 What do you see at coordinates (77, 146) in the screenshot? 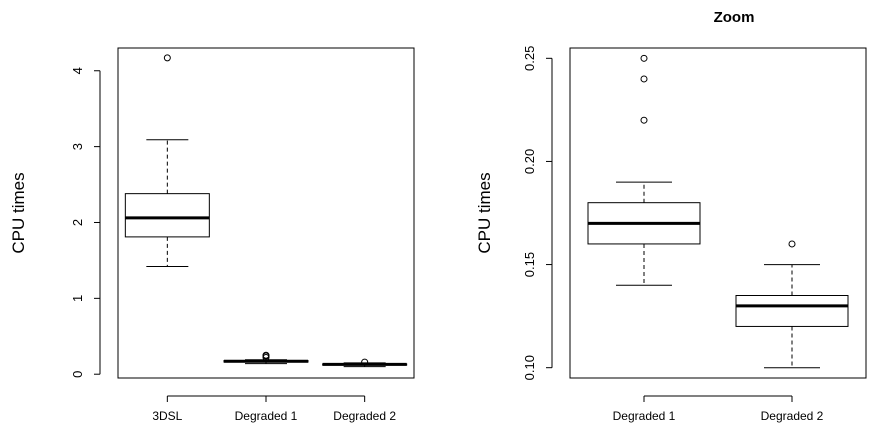
I see `y-tick-label: 3` at bounding box center [77, 146].